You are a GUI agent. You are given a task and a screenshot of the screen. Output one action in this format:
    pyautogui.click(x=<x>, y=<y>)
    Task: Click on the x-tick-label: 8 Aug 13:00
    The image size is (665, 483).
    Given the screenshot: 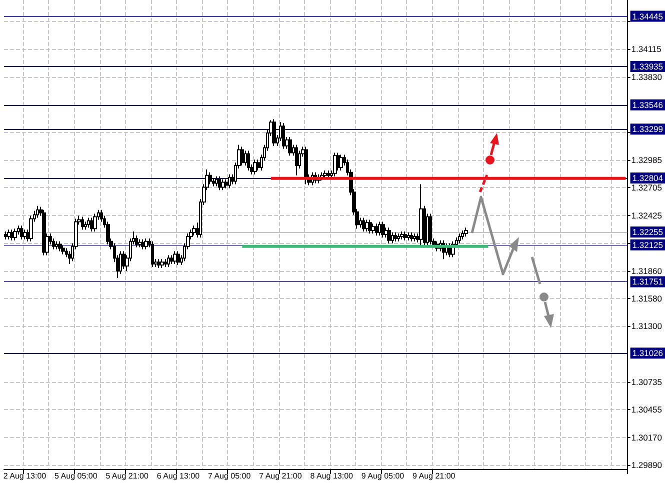 What is the action you would take?
    pyautogui.click(x=332, y=476)
    